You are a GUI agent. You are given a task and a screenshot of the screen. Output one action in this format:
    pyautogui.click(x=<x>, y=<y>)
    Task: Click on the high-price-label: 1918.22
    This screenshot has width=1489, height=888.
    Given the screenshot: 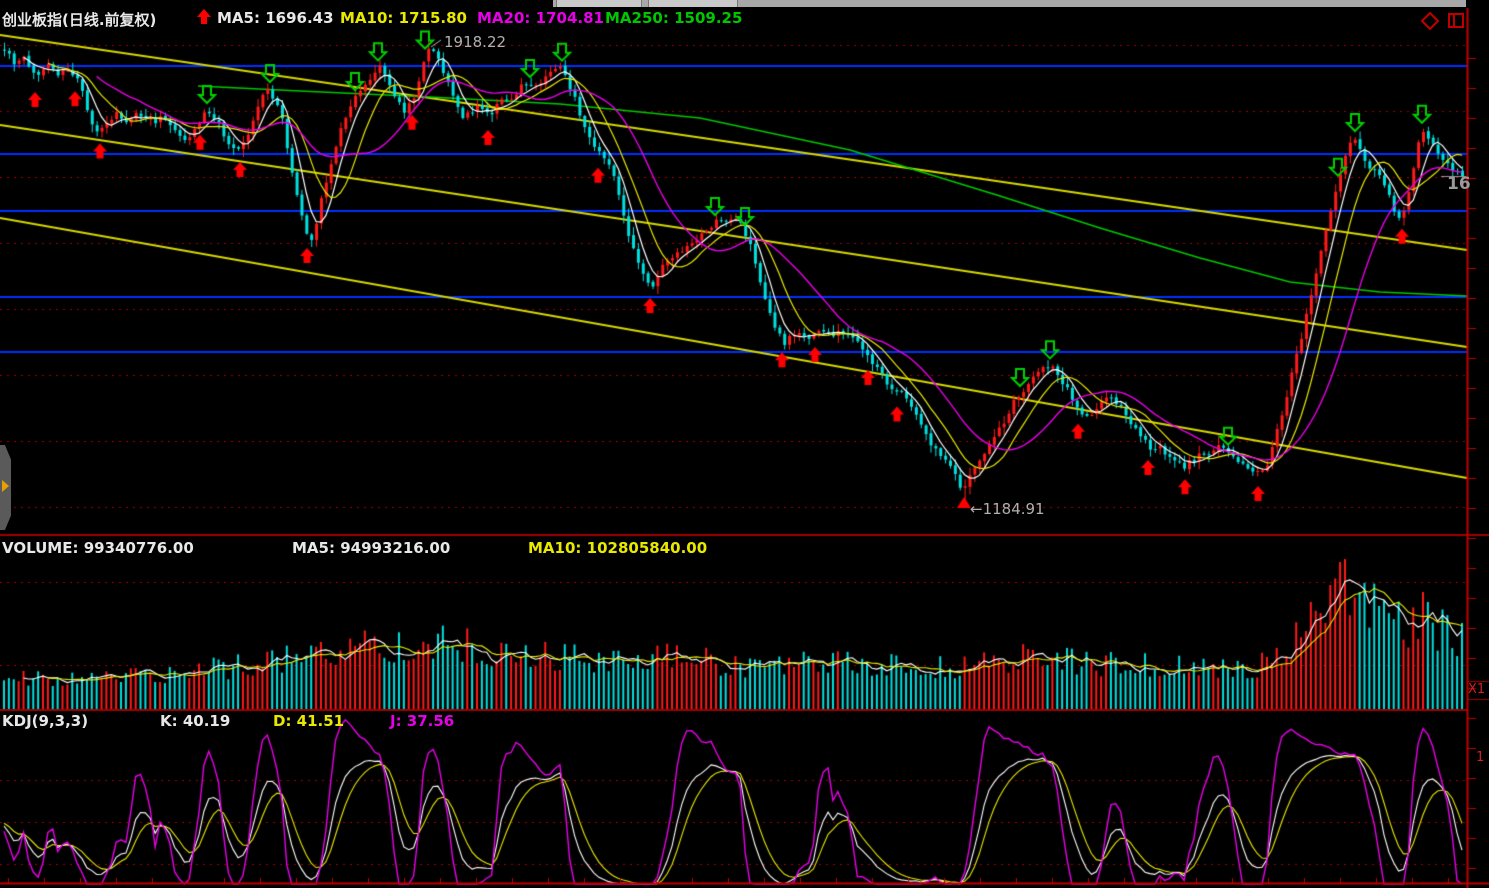 What is the action you would take?
    pyautogui.click(x=475, y=42)
    